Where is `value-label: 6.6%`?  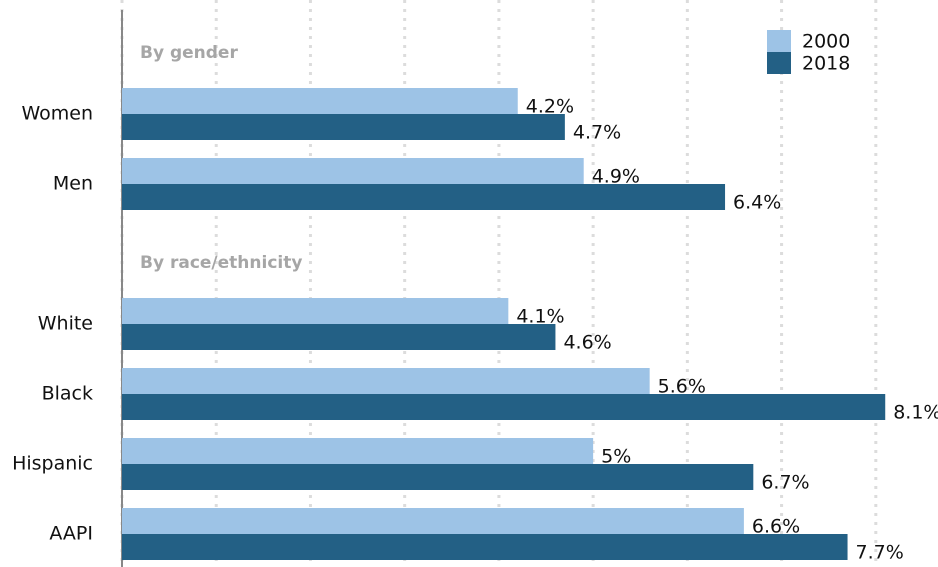
value-label: 6.6% is located at coordinates (776, 527).